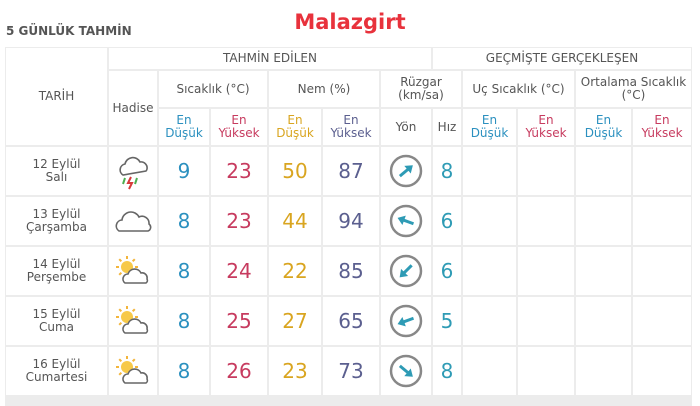  What do you see at coordinates (56, 171) in the screenshot?
I see `date: 12 Eylül Salı` at bounding box center [56, 171].